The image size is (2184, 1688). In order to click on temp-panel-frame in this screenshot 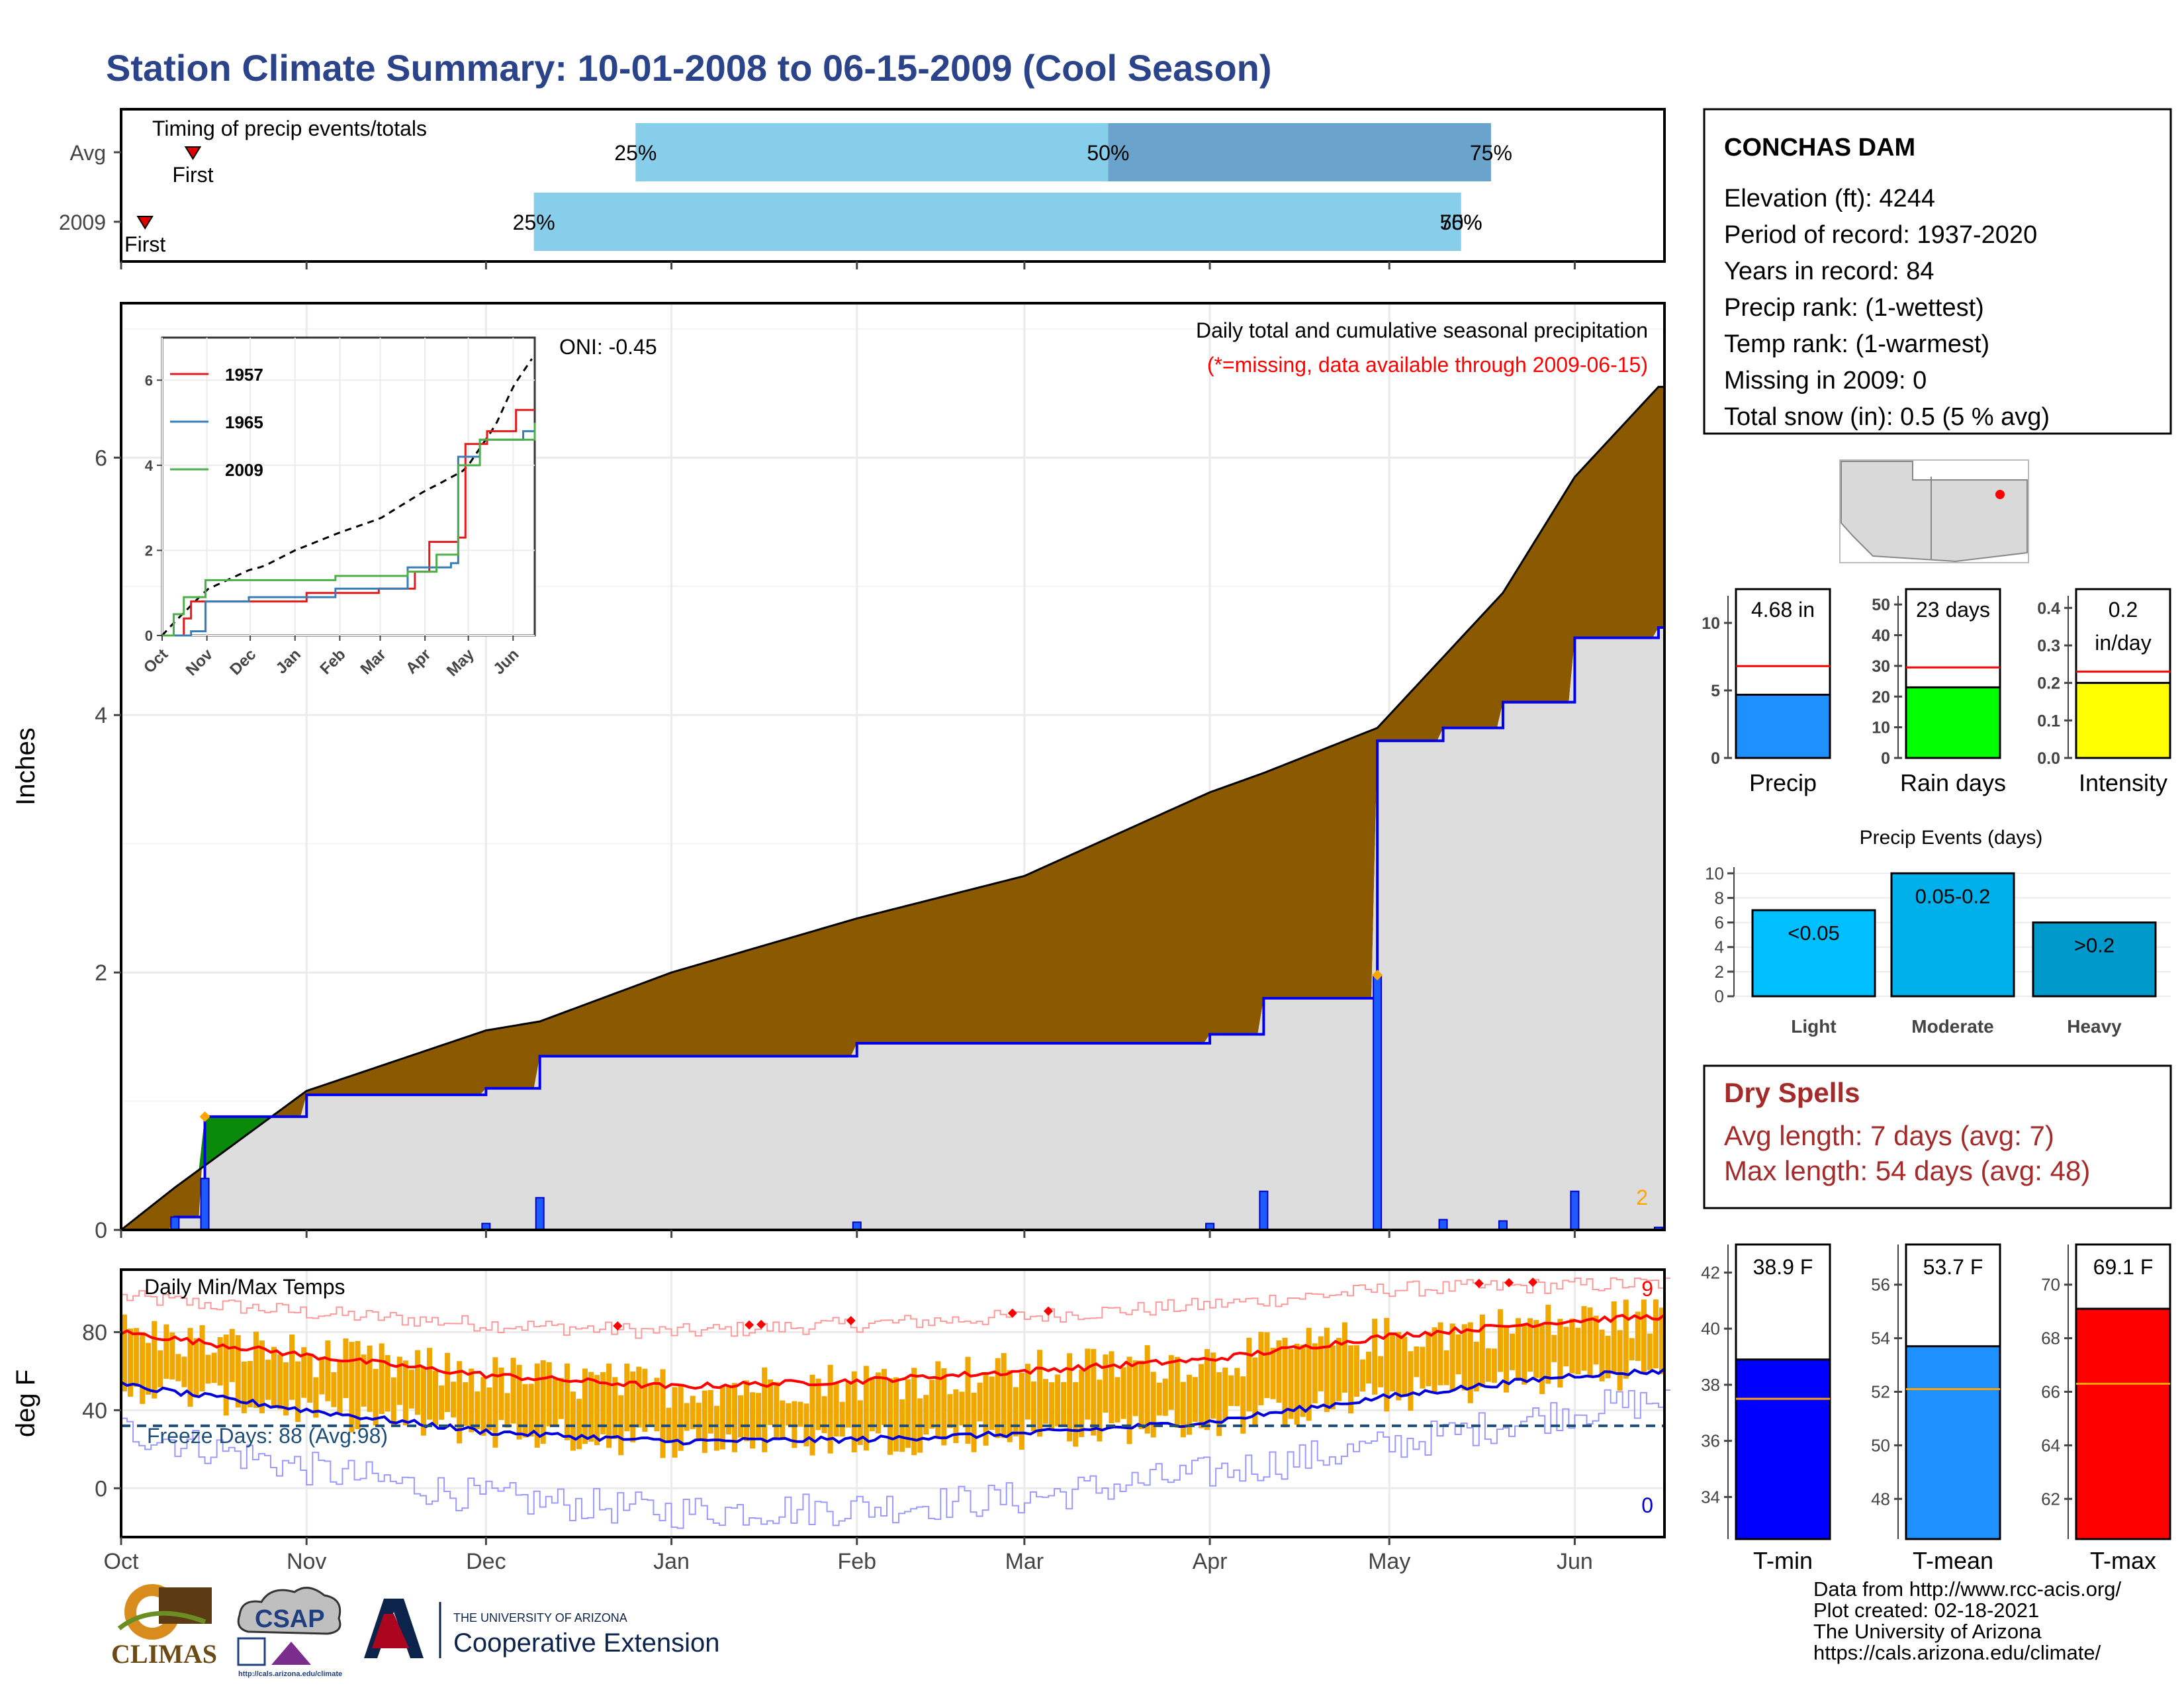, I will do `click(893, 1403)`.